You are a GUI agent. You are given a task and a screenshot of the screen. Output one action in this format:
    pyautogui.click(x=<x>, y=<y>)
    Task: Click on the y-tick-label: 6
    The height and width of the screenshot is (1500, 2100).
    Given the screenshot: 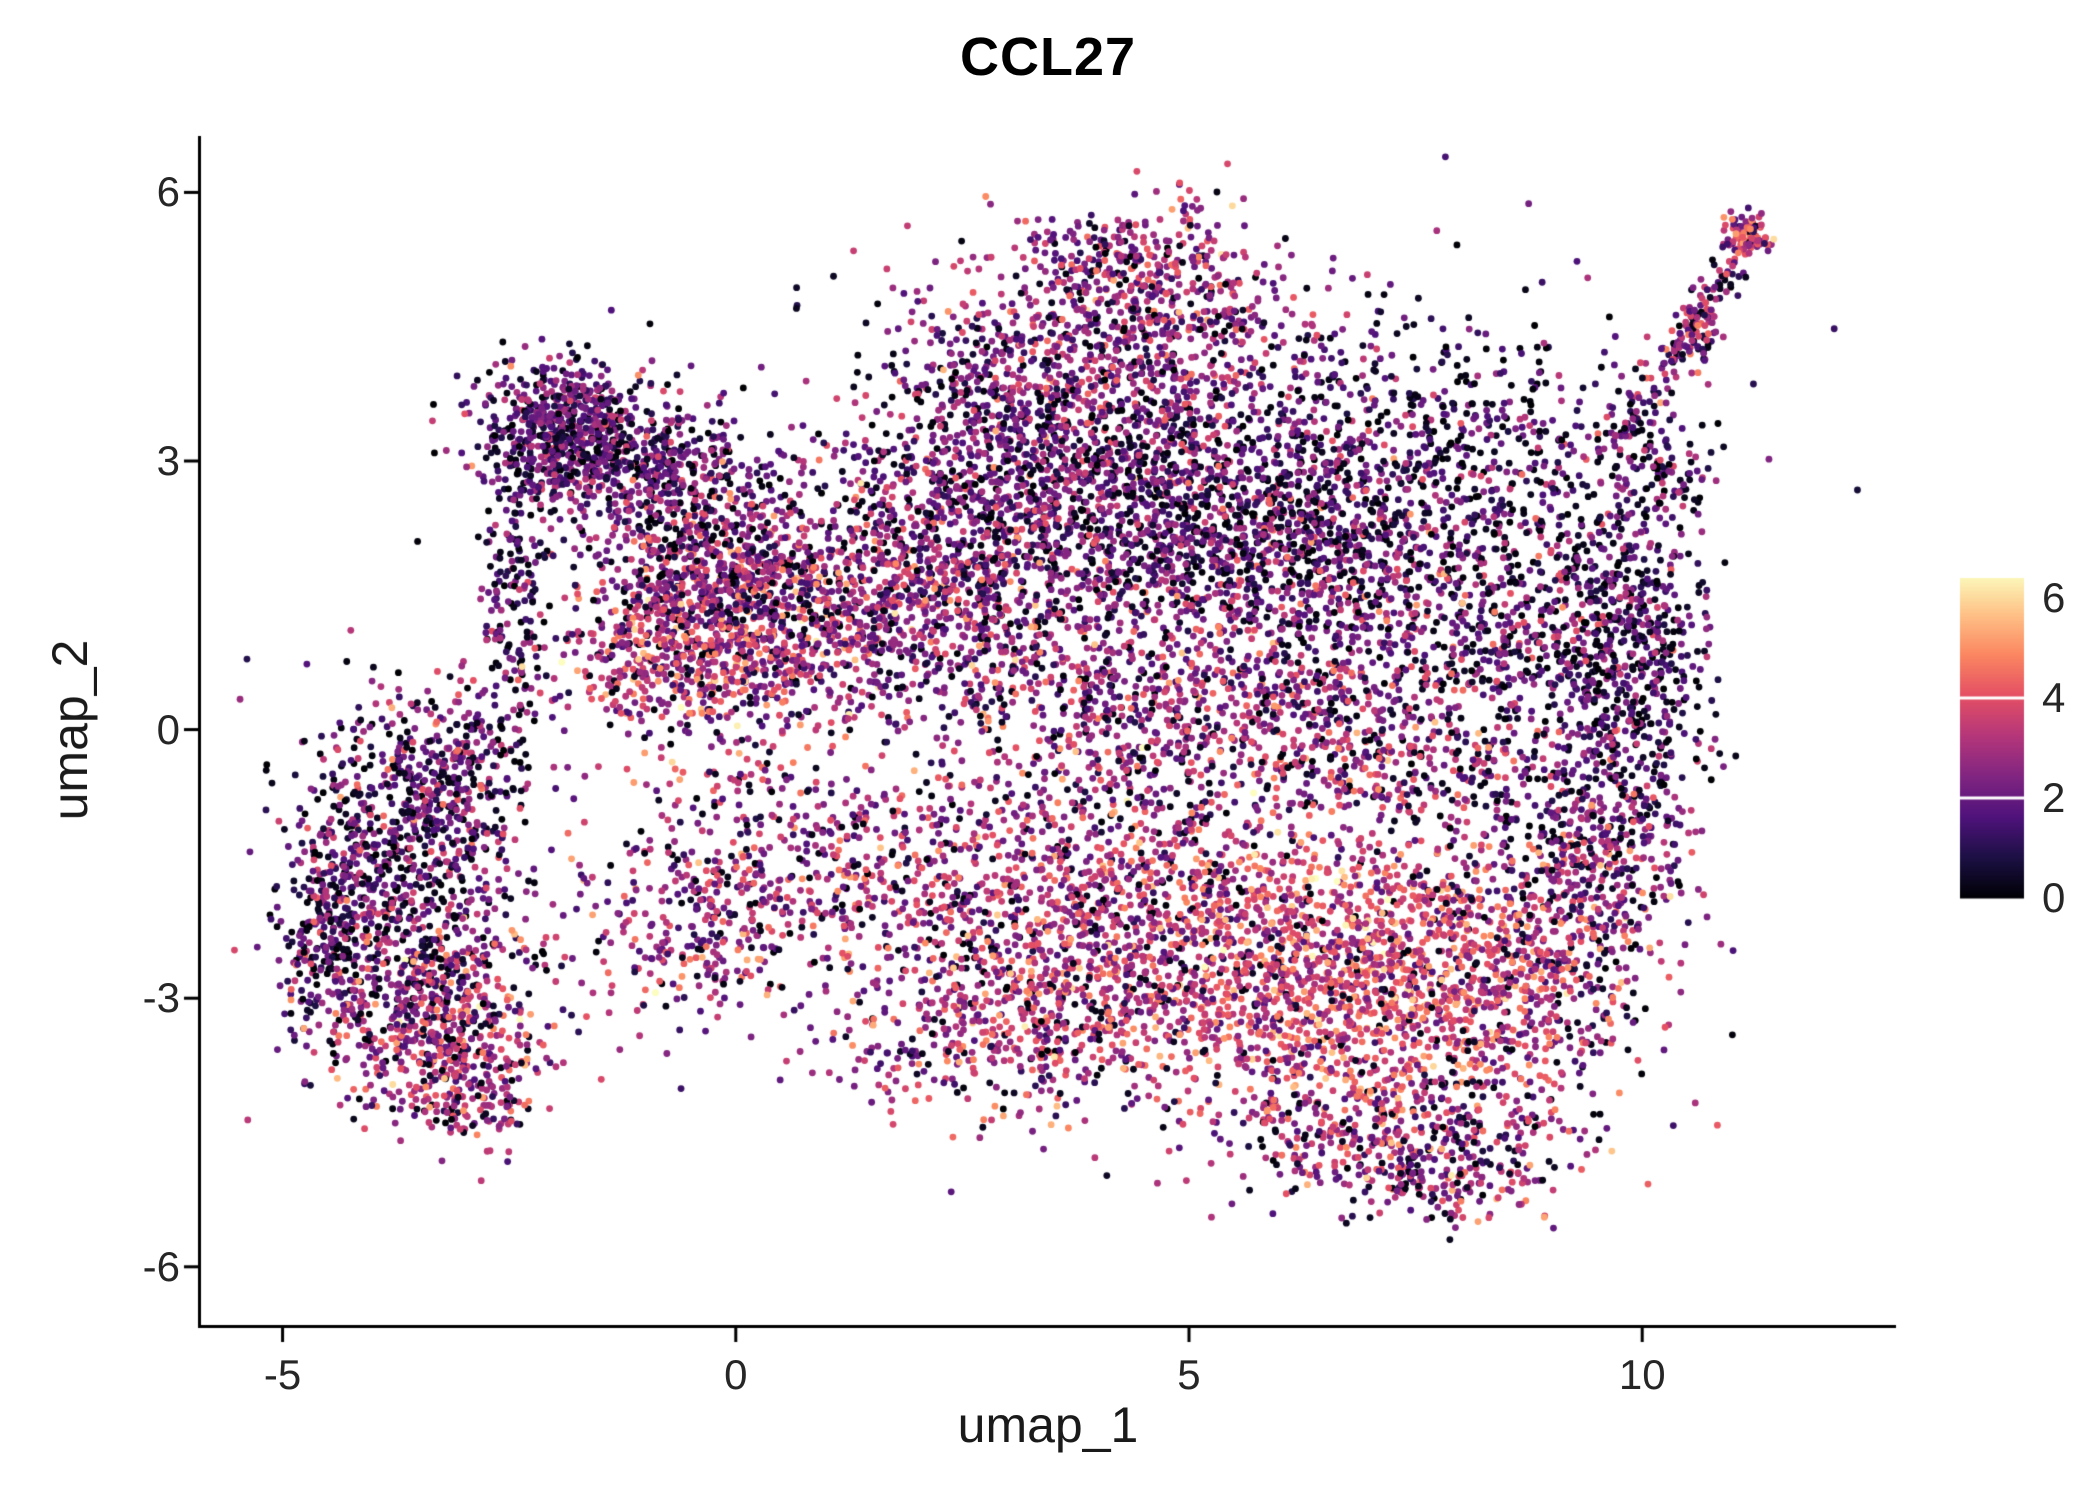 What is the action you would take?
    pyautogui.click(x=168, y=192)
    